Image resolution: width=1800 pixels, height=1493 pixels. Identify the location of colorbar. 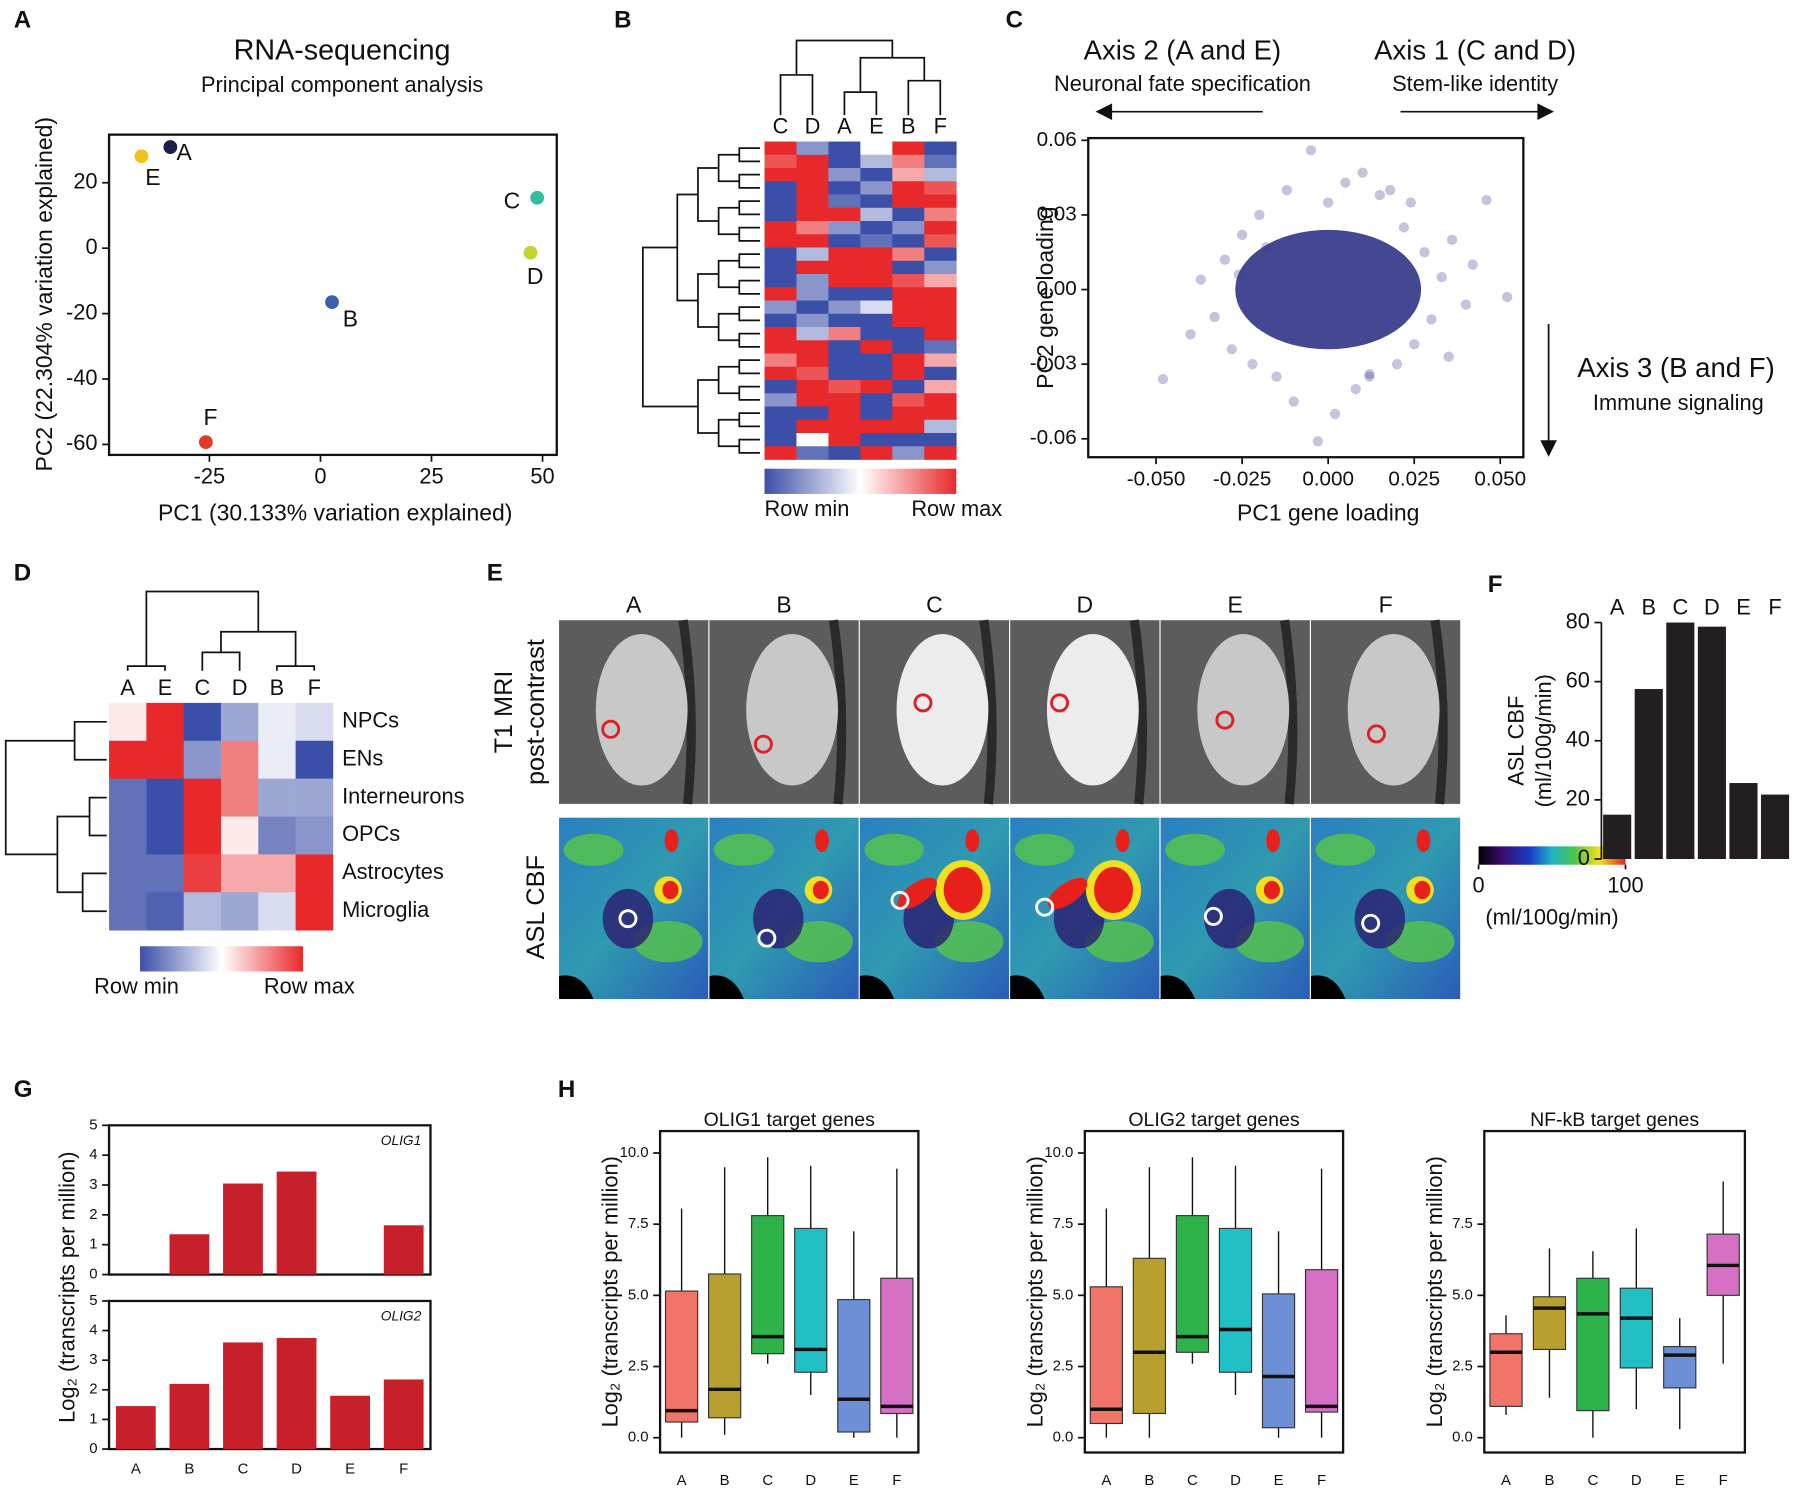
(1552, 855).